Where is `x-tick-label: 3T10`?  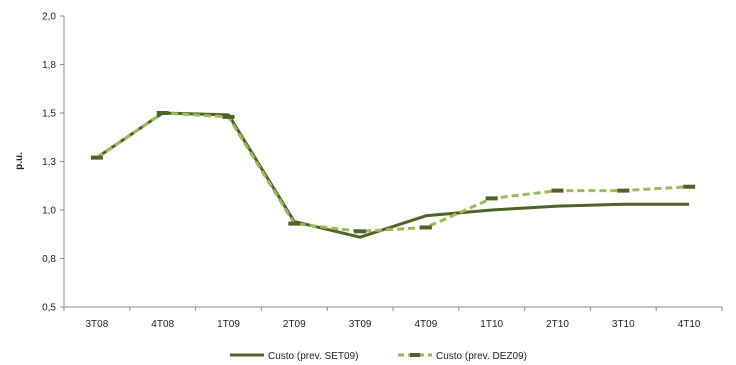
x-tick-label: 3T10 is located at coordinates (623, 324).